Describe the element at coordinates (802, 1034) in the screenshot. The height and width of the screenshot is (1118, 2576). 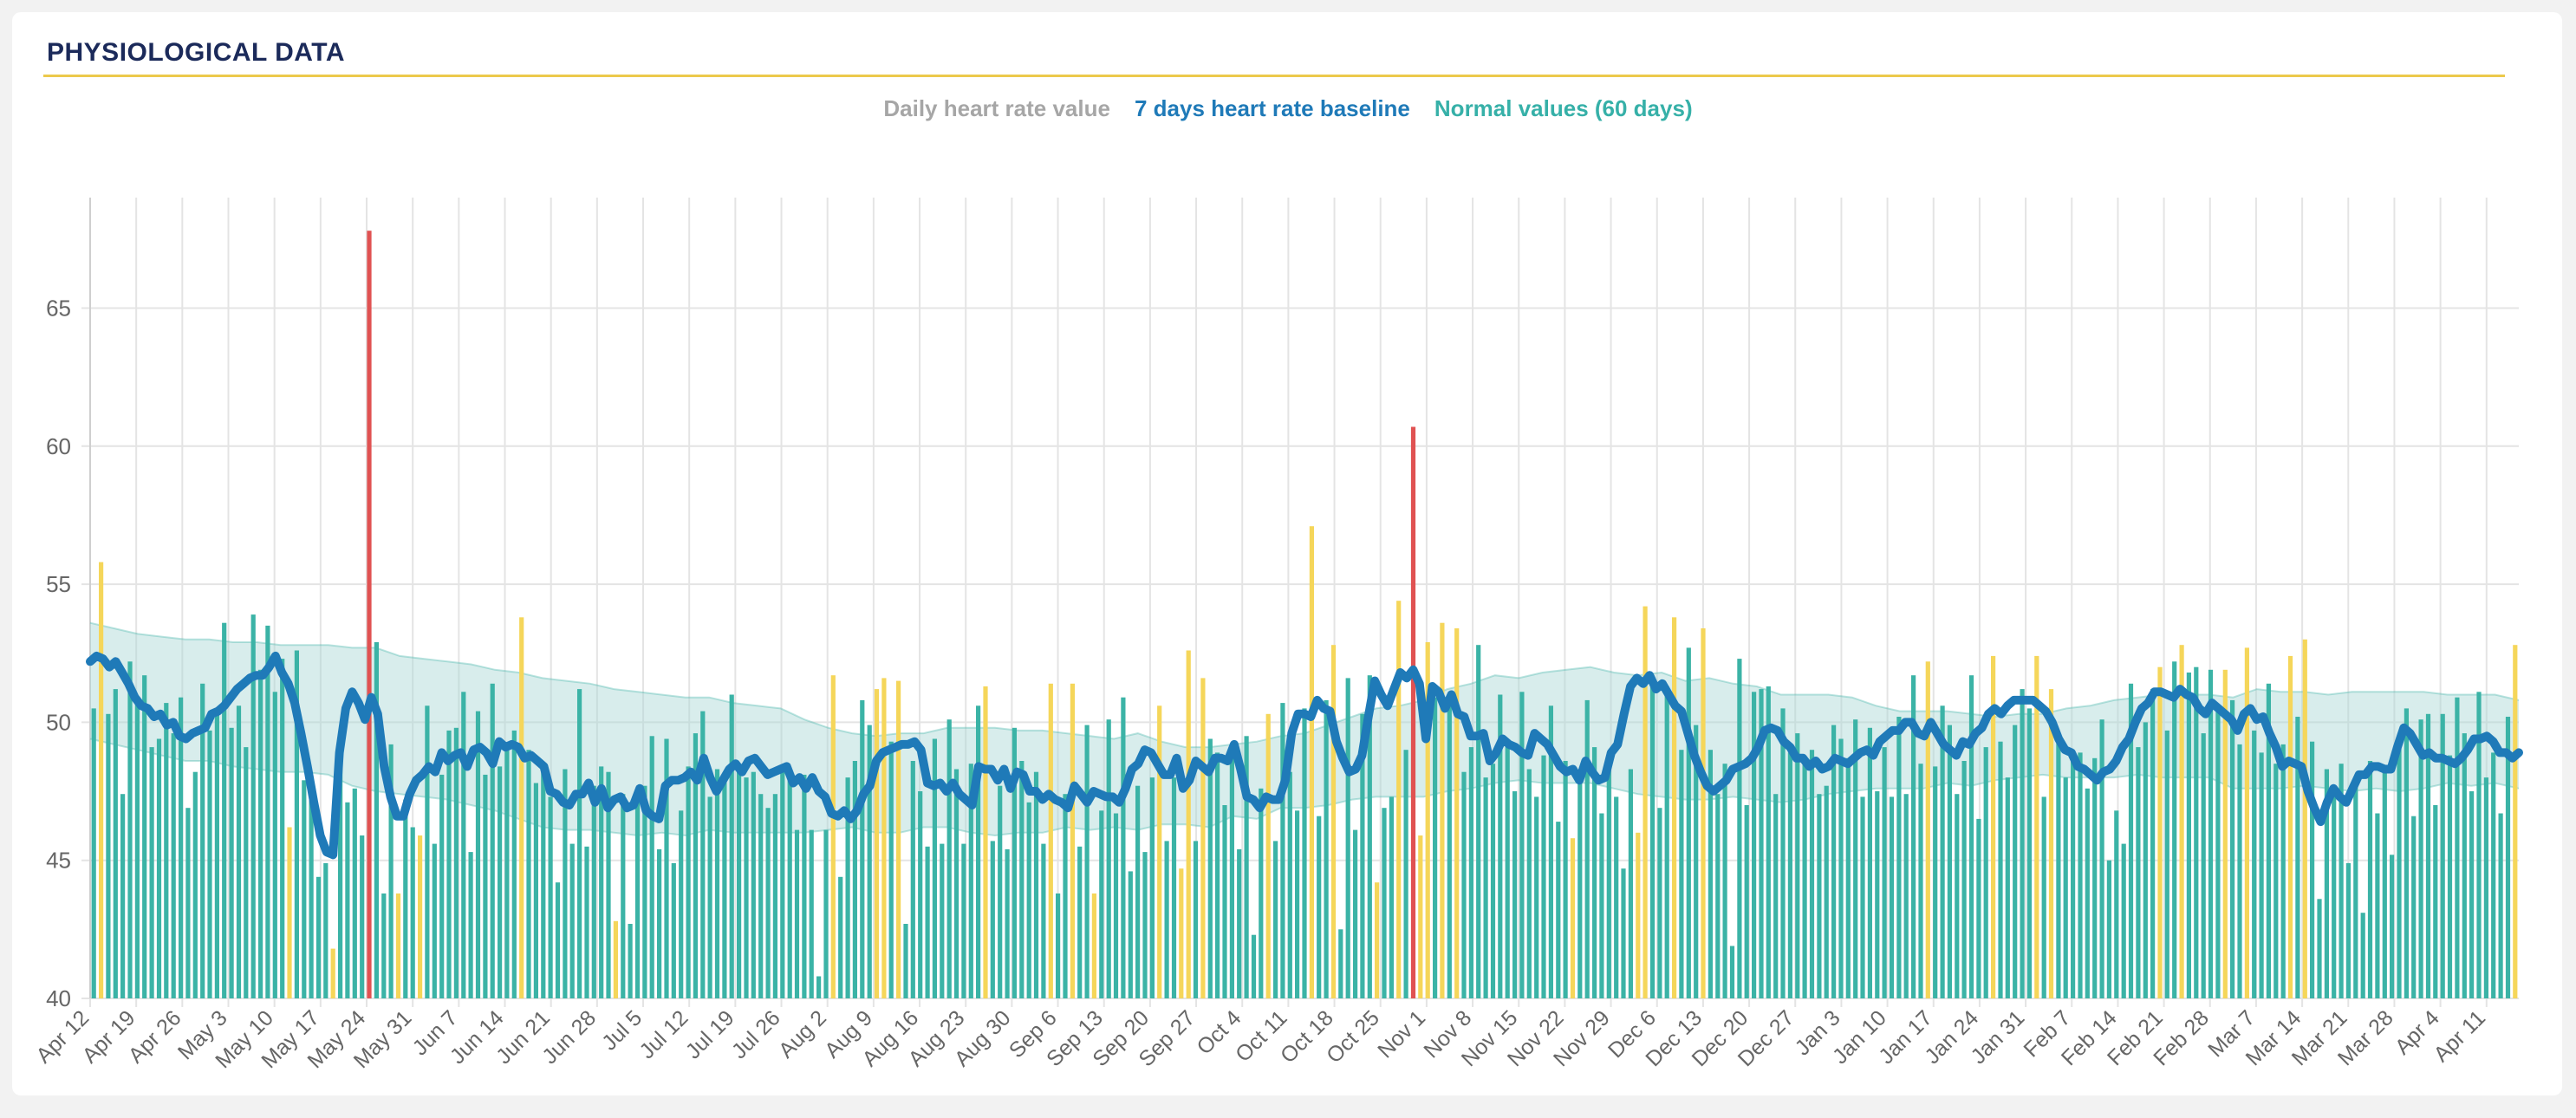
I see `x-tick-label: Aug 2` at that location.